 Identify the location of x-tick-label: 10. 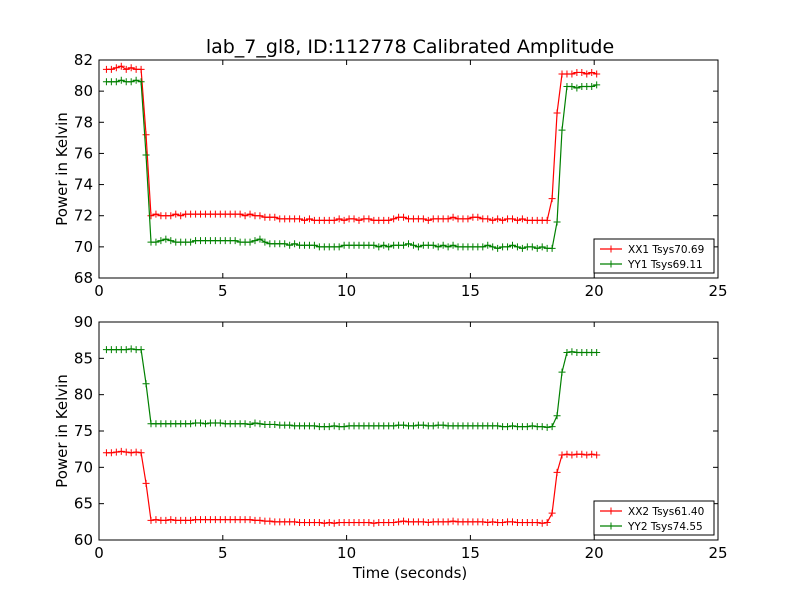
(346, 291).